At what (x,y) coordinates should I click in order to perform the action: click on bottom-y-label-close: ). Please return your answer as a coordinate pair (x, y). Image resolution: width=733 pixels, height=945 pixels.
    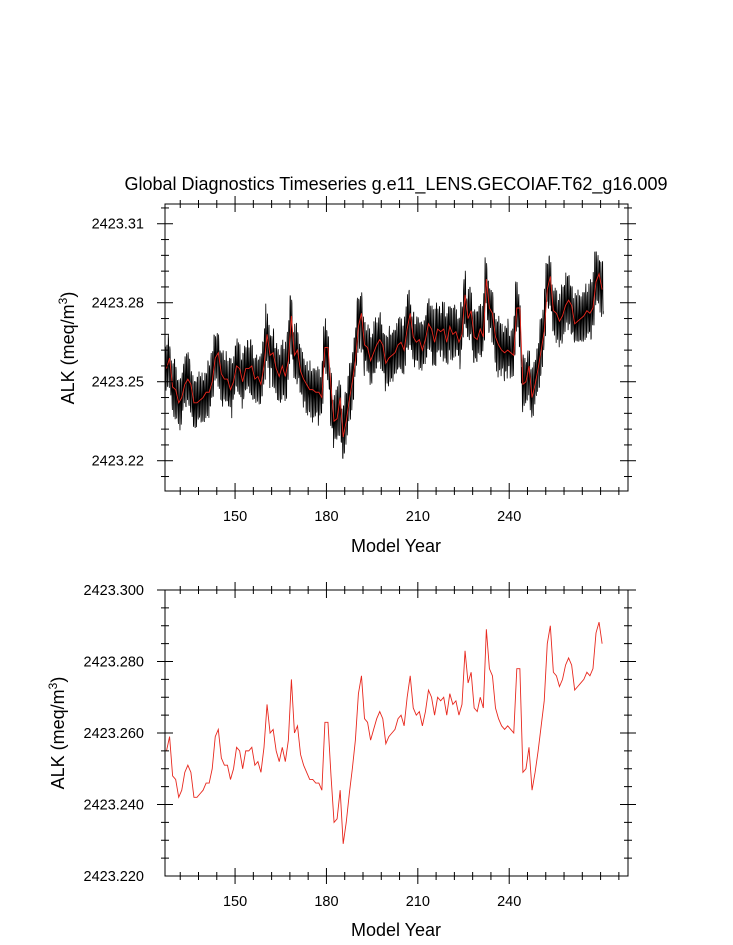
    Looking at the image, I should click on (58, 680).